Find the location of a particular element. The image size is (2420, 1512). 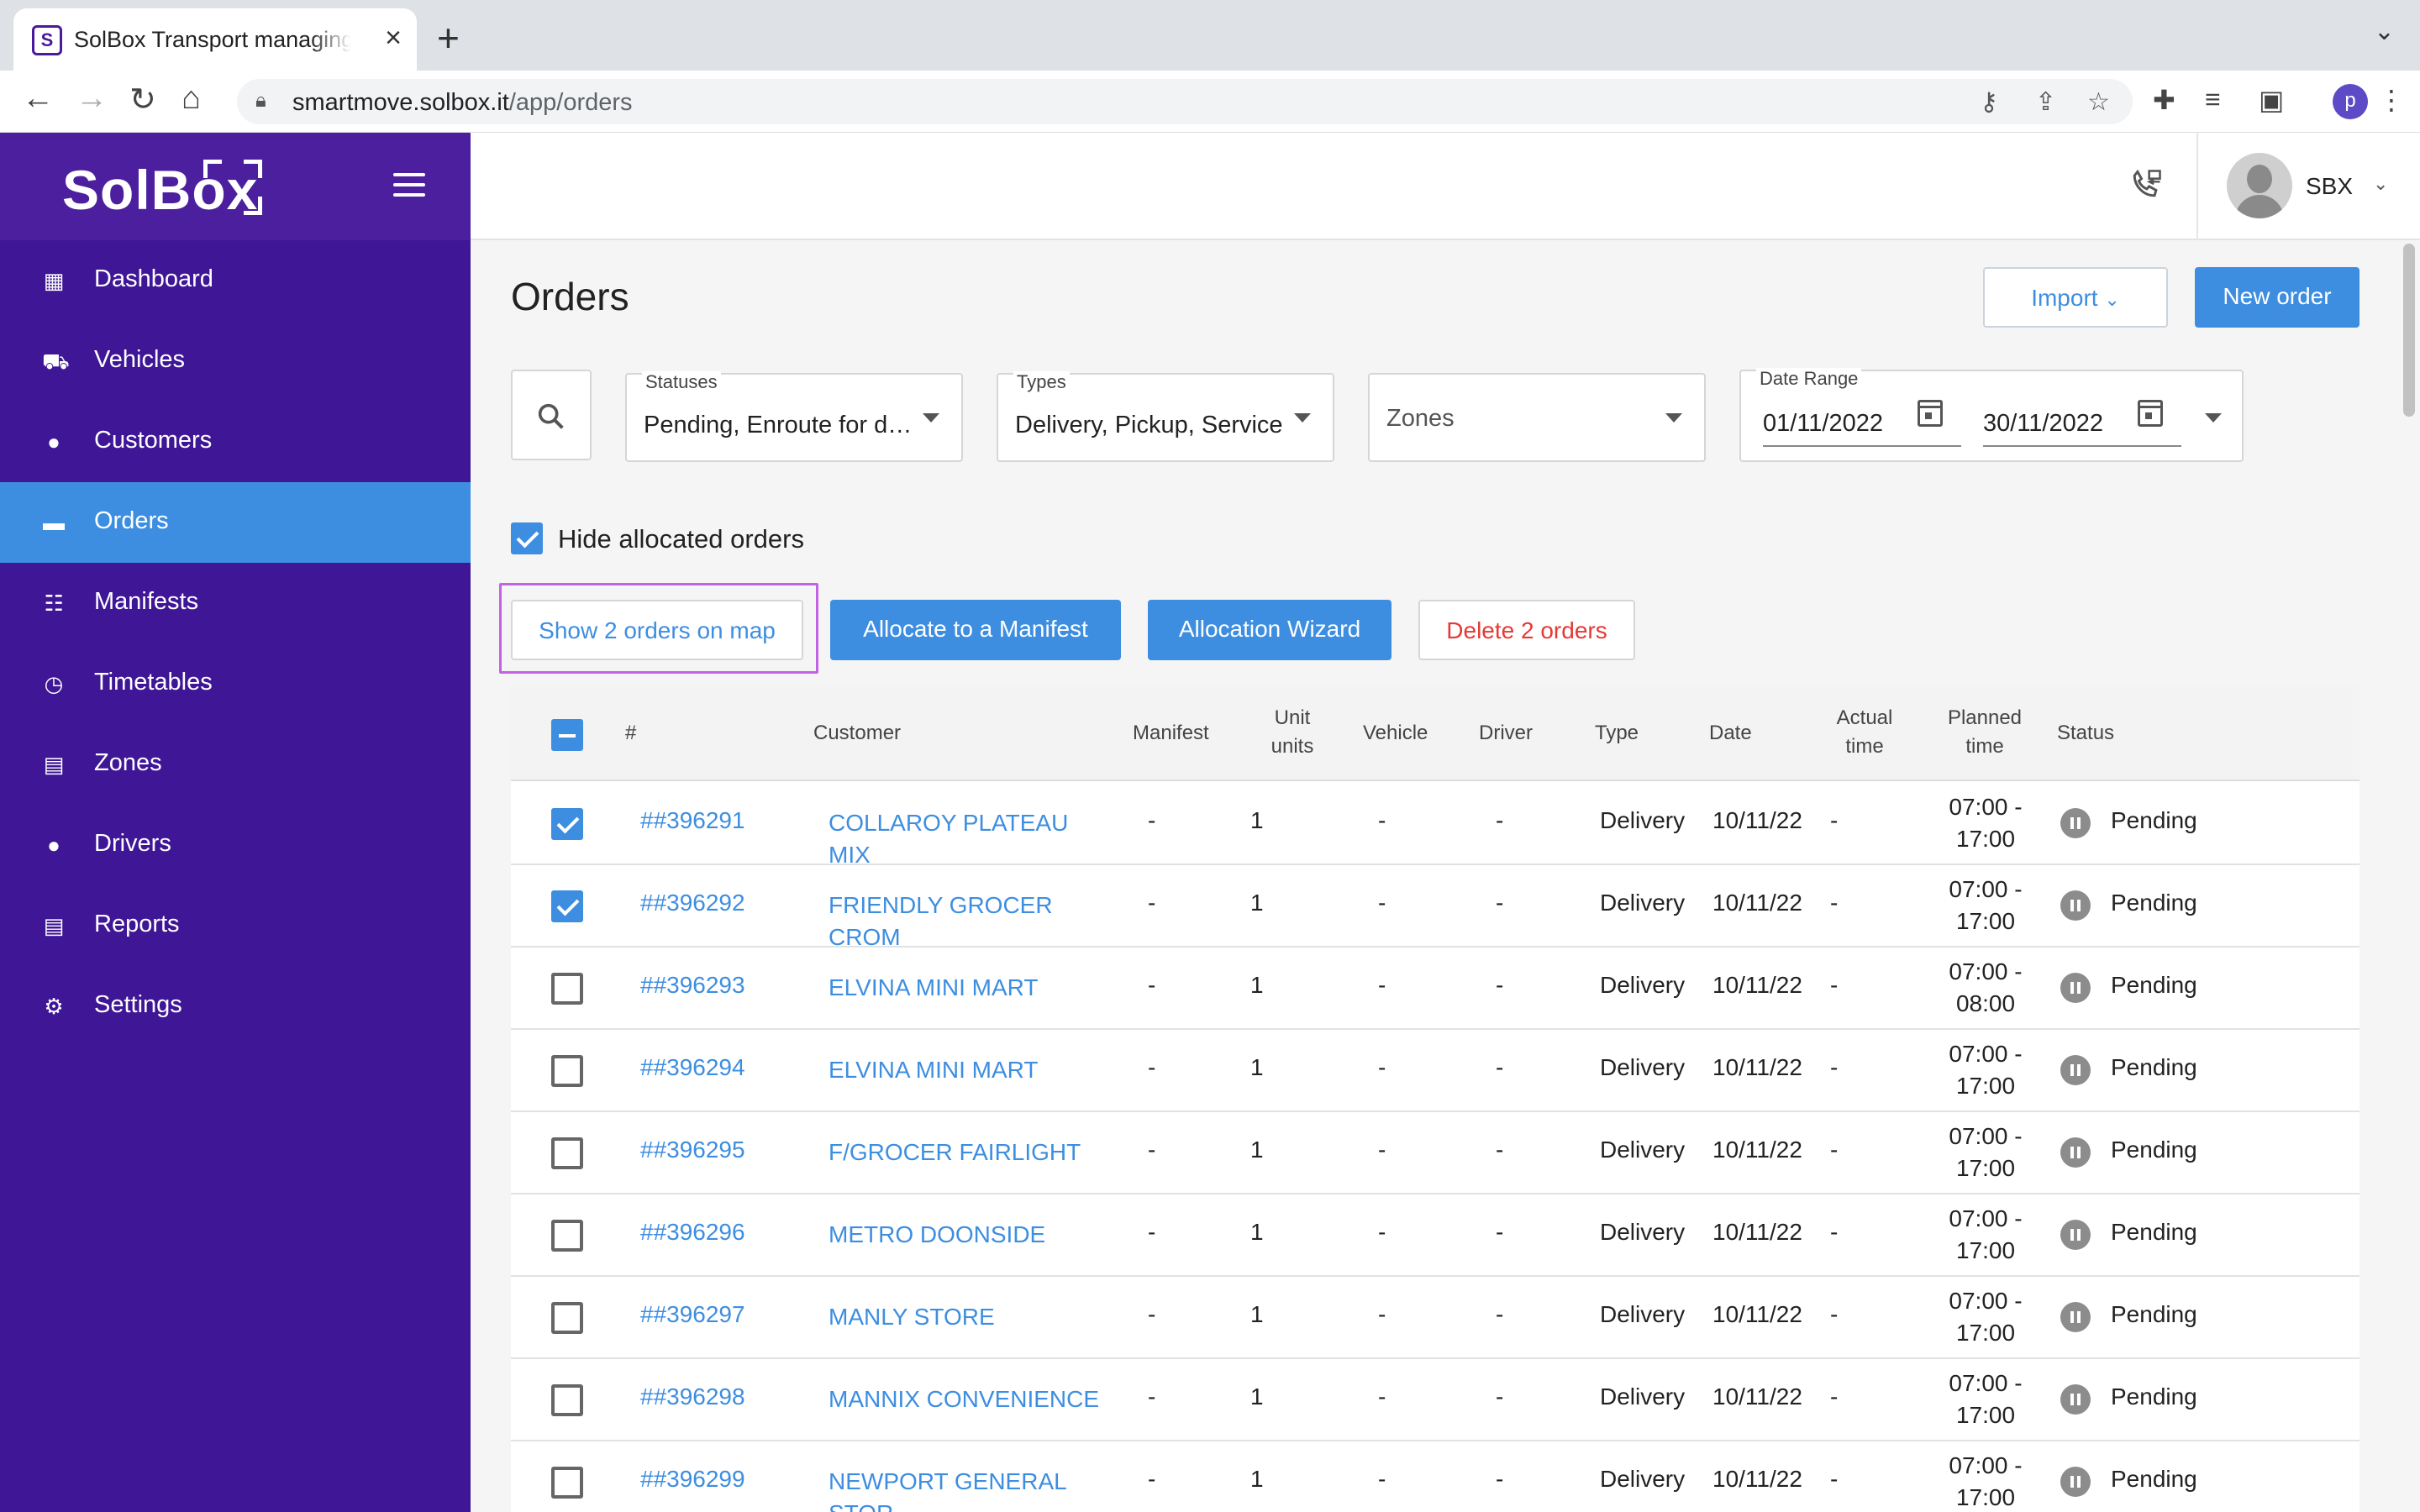

dropdown-caret-icon is located at coordinates (2213, 418).